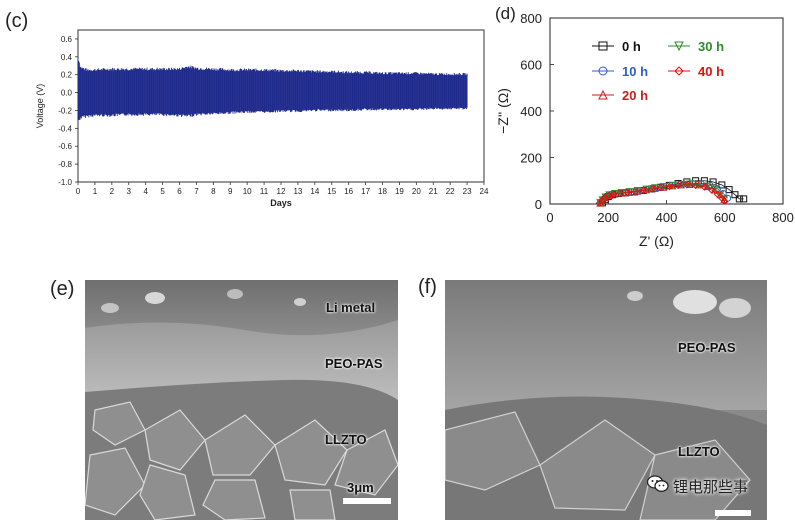 Image resolution: width=795 pixels, height=520 pixels. Describe the element at coordinates (348, 191) in the screenshot. I see `x-tick-label-c: 16` at that location.